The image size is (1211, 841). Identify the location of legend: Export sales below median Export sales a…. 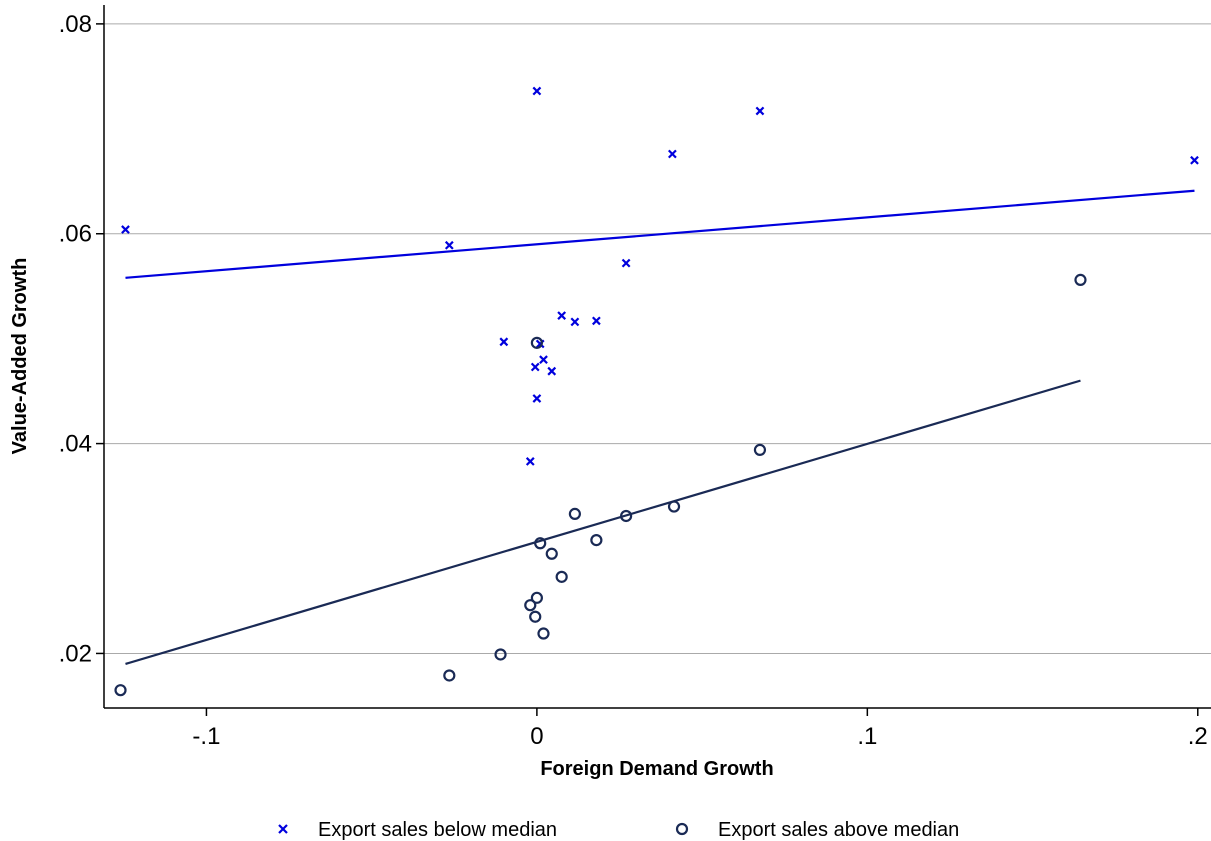
(618, 830).